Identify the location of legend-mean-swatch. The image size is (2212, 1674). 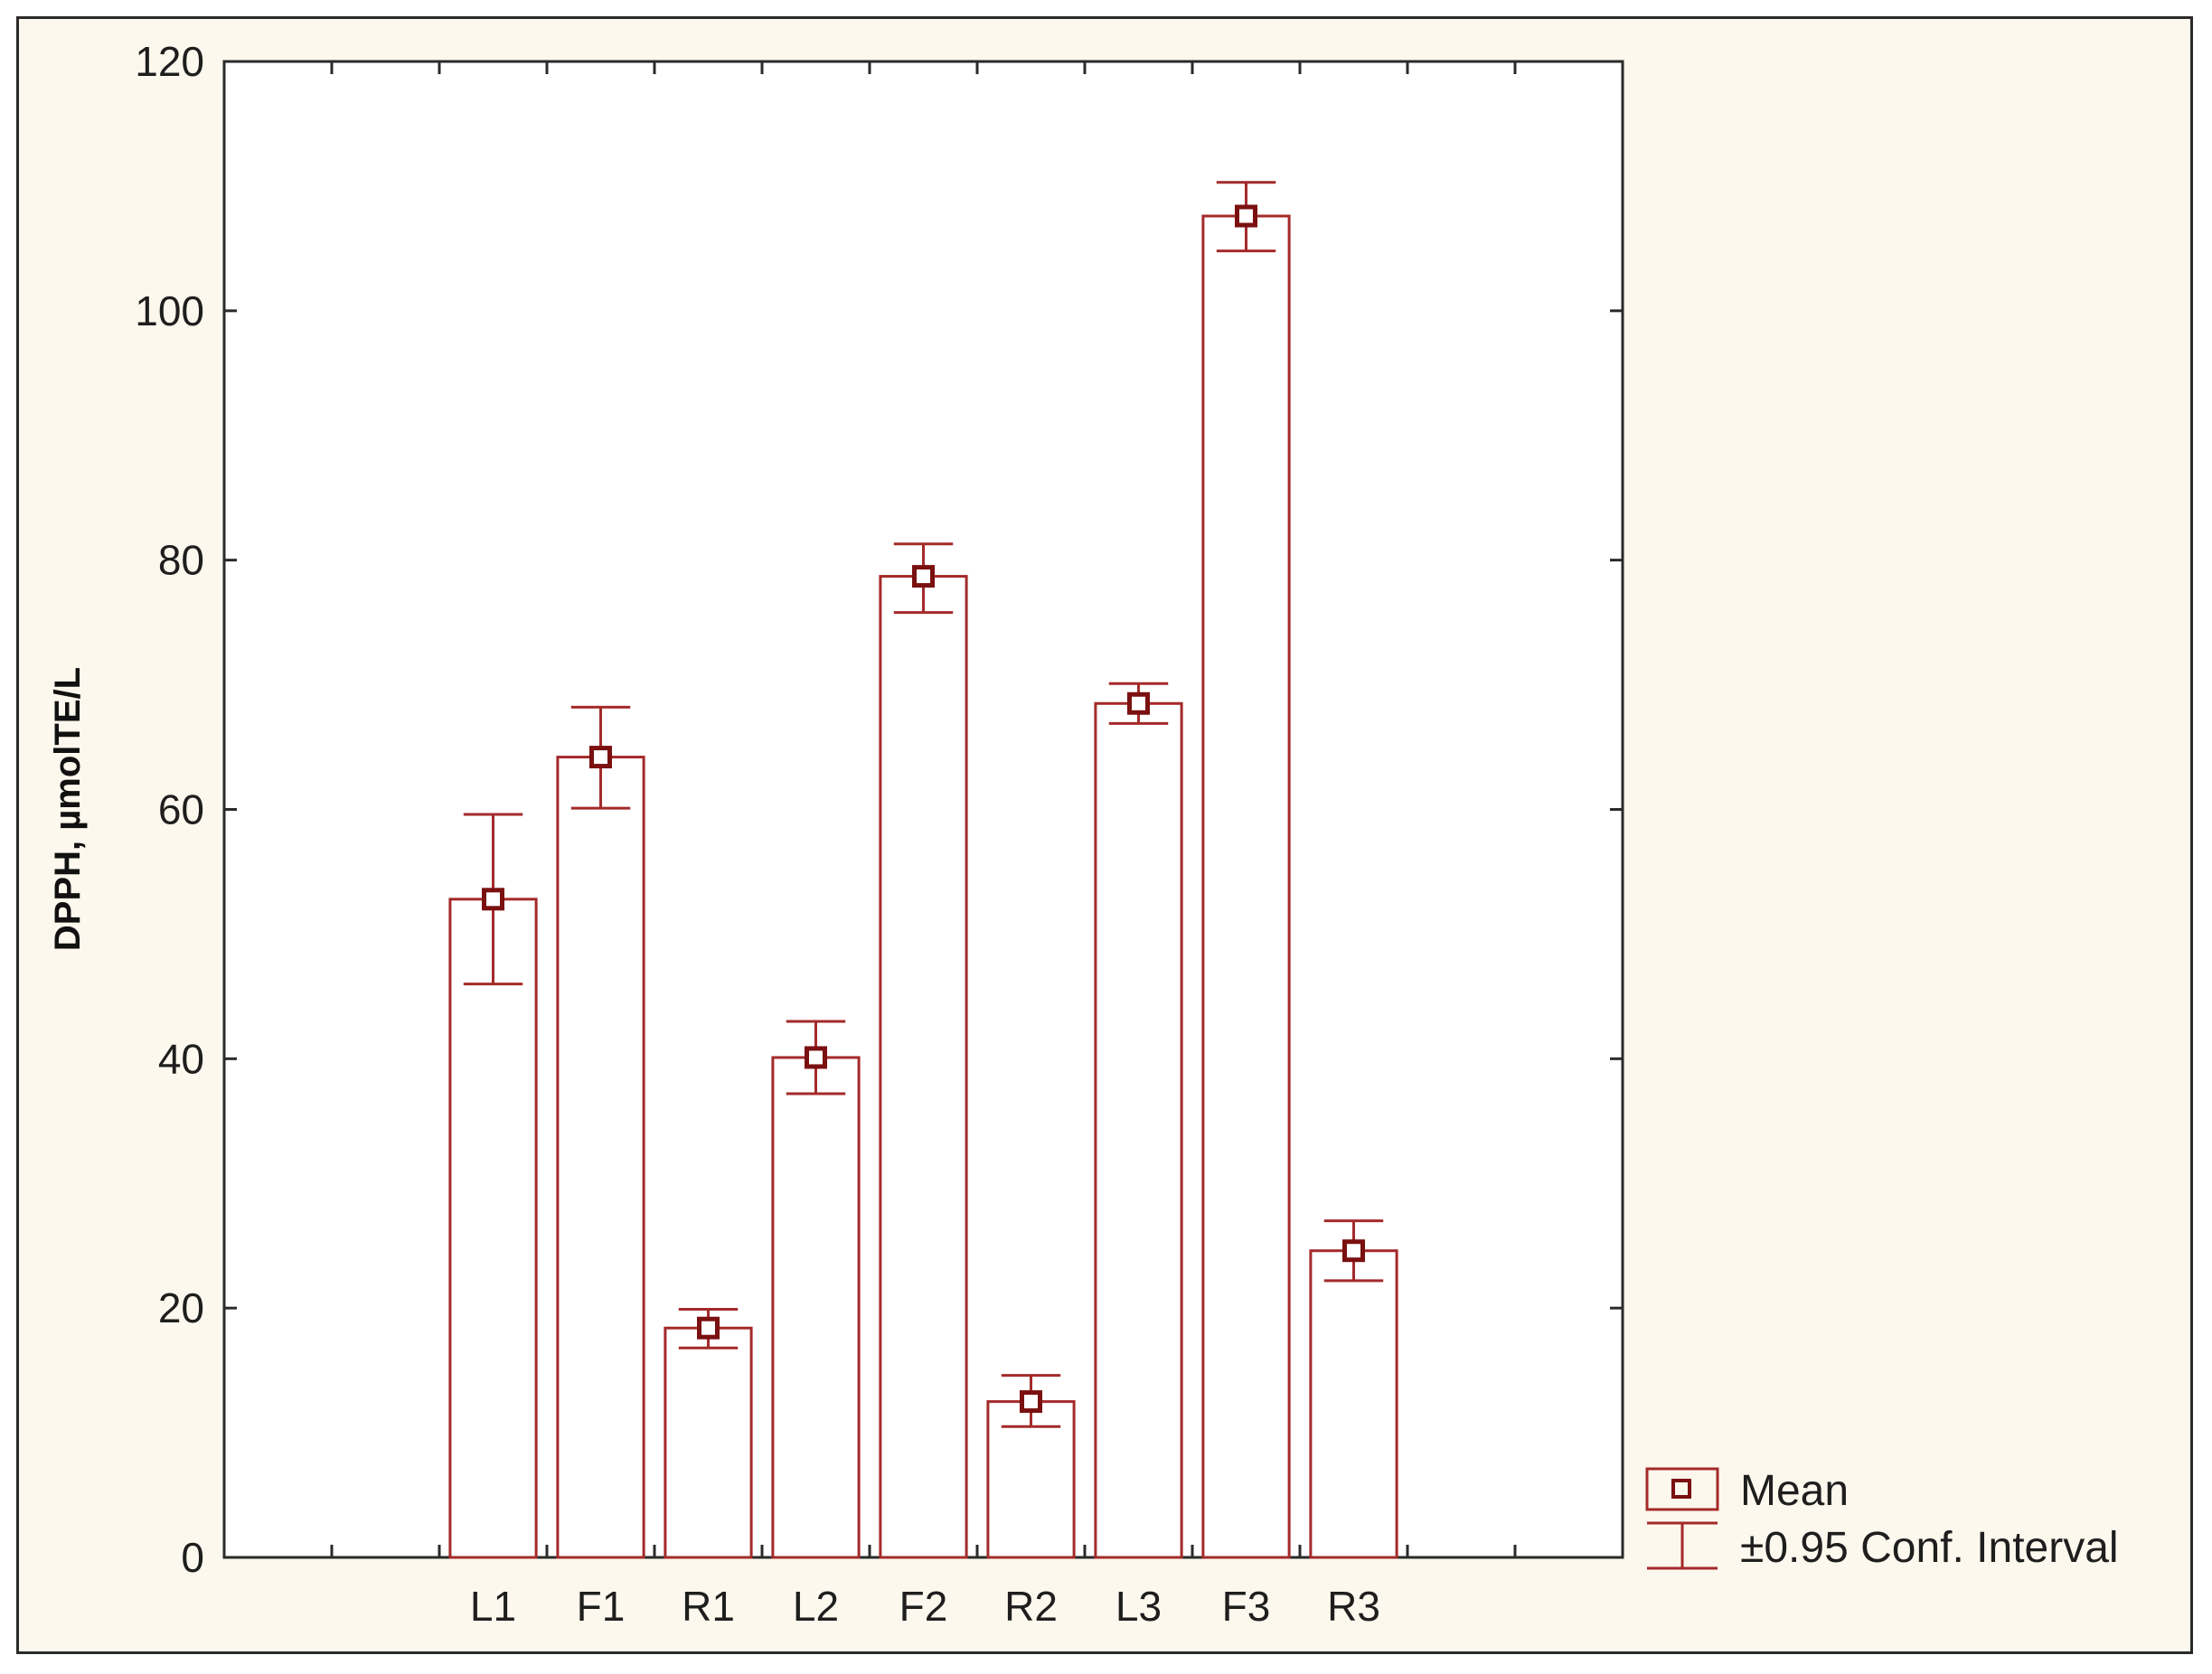
(1682, 1489).